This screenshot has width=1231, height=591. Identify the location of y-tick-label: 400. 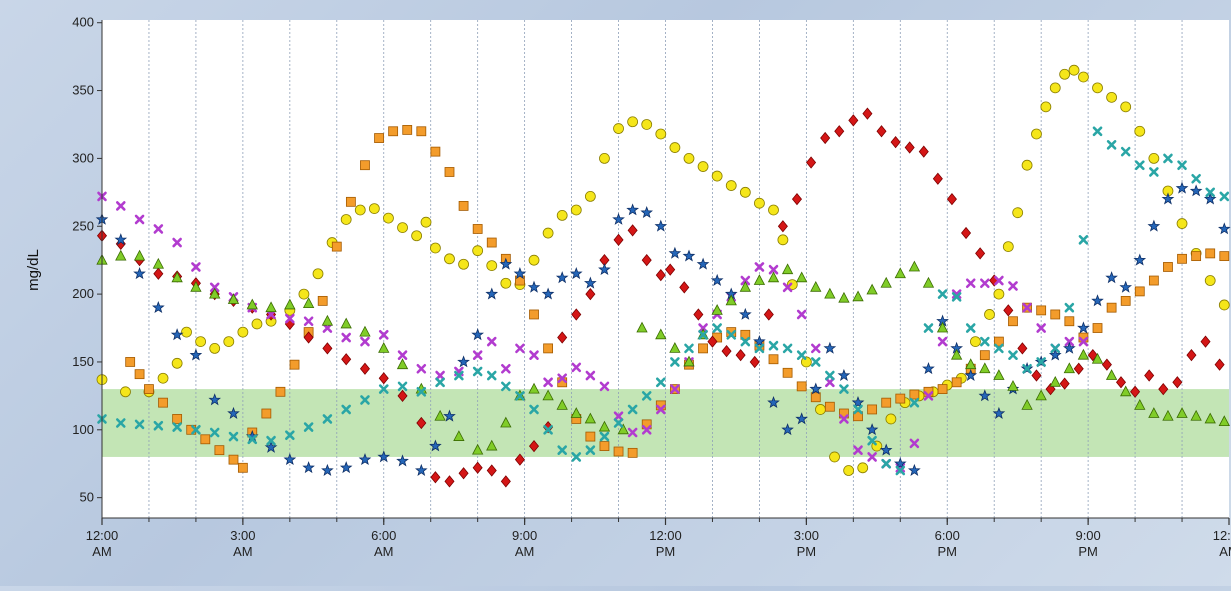
(83, 22).